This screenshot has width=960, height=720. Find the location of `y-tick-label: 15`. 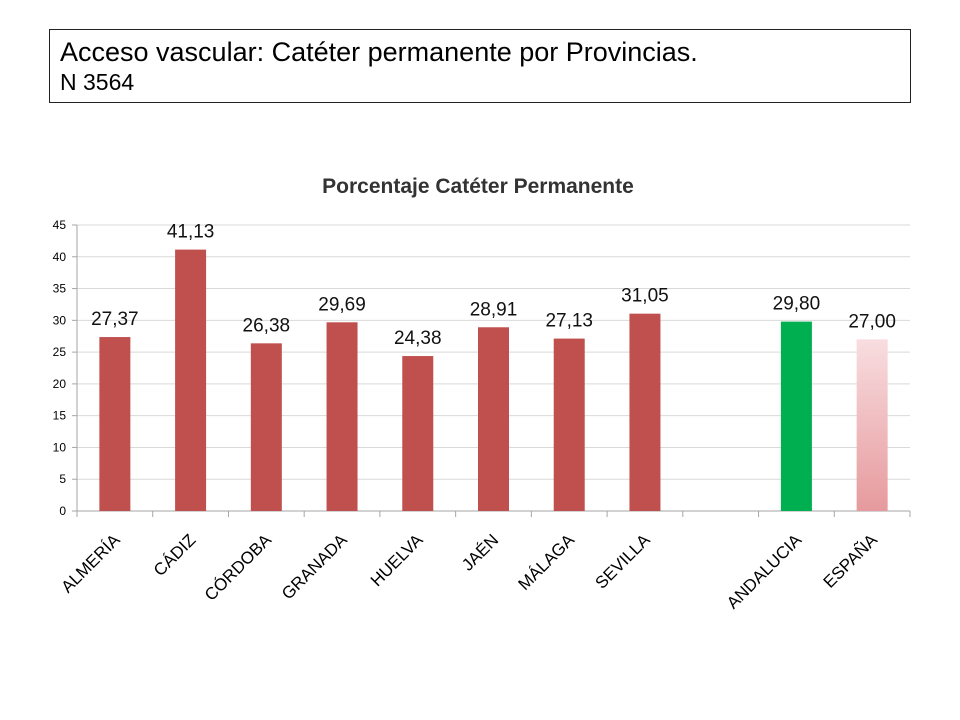

y-tick-label: 15 is located at coordinates (60, 416).